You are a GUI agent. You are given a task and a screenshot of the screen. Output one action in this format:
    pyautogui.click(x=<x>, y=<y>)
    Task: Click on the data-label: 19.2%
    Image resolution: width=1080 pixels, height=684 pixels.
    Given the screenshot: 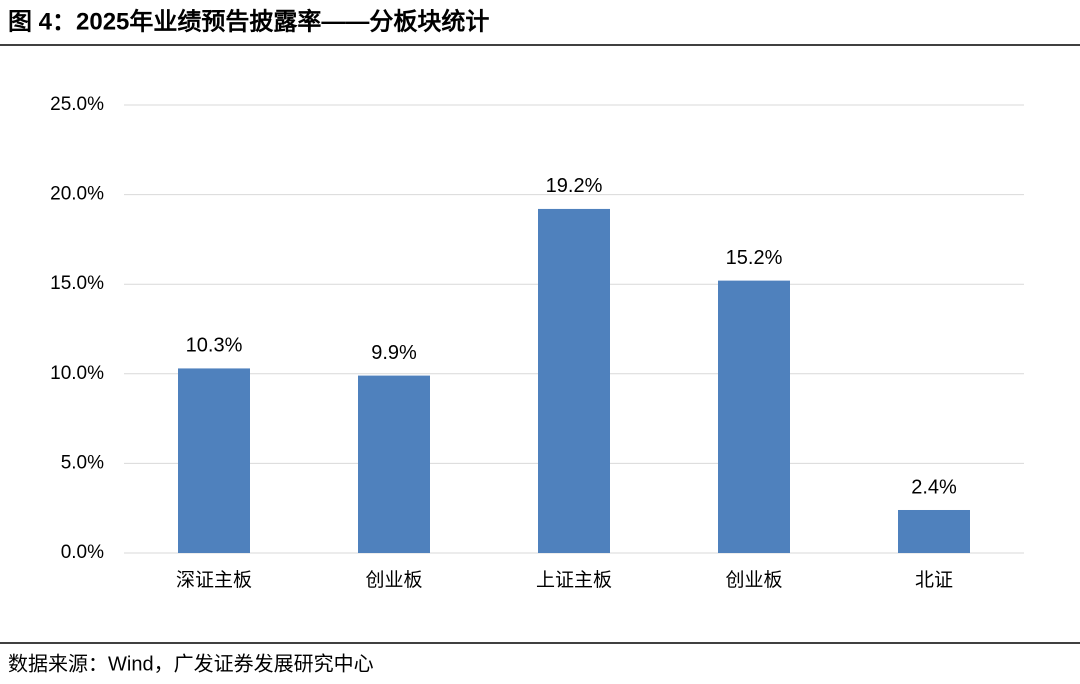 What is the action you would take?
    pyautogui.click(x=574, y=186)
    